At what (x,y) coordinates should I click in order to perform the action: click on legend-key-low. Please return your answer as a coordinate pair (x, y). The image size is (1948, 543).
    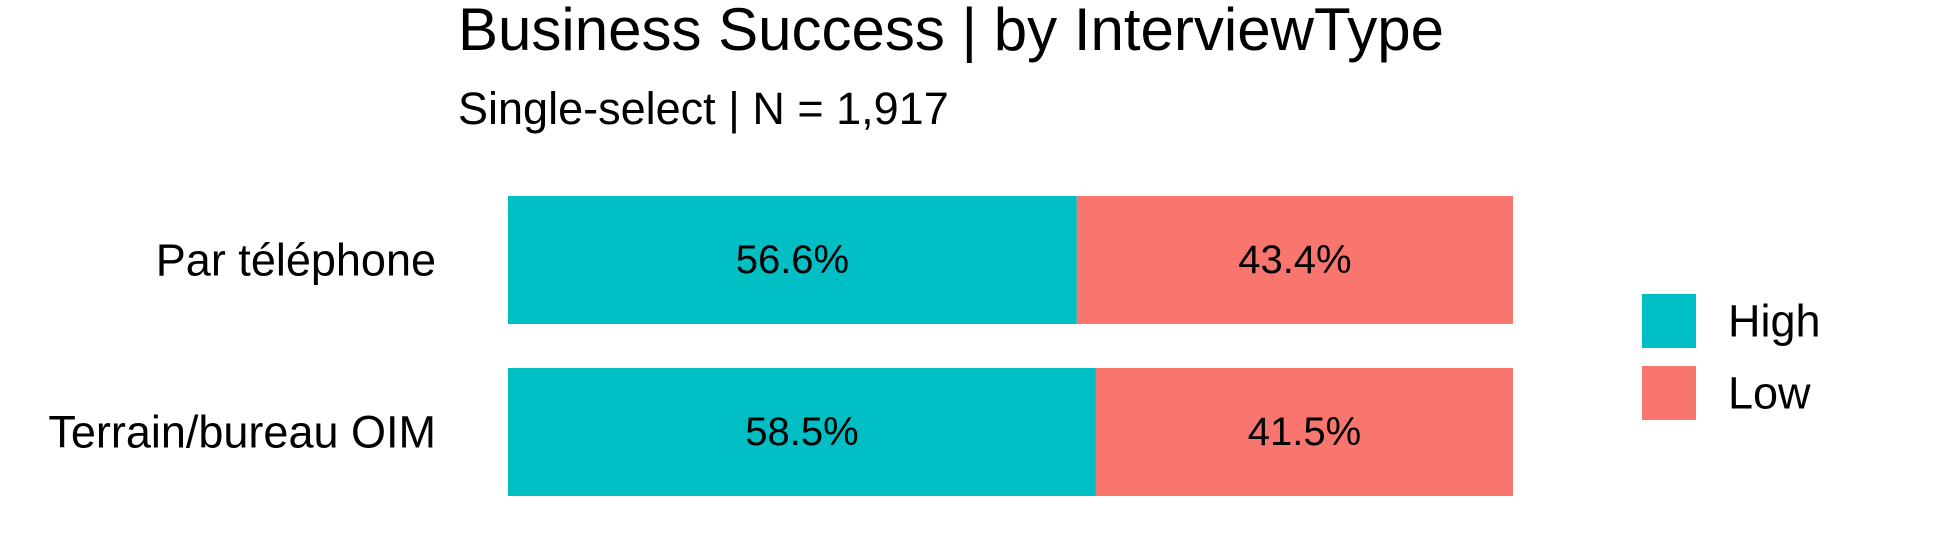
    Looking at the image, I should click on (1669, 393).